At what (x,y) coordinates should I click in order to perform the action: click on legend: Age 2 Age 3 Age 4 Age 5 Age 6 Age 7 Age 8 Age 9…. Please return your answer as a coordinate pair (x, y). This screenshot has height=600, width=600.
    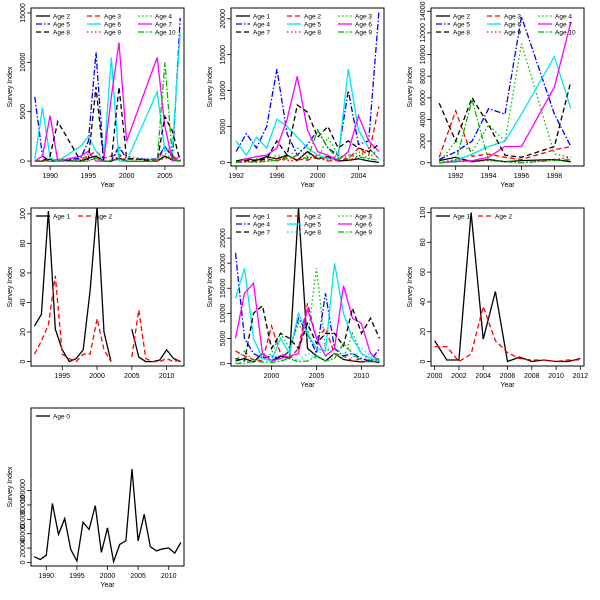
    Looking at the image, I should click on (506, 25).